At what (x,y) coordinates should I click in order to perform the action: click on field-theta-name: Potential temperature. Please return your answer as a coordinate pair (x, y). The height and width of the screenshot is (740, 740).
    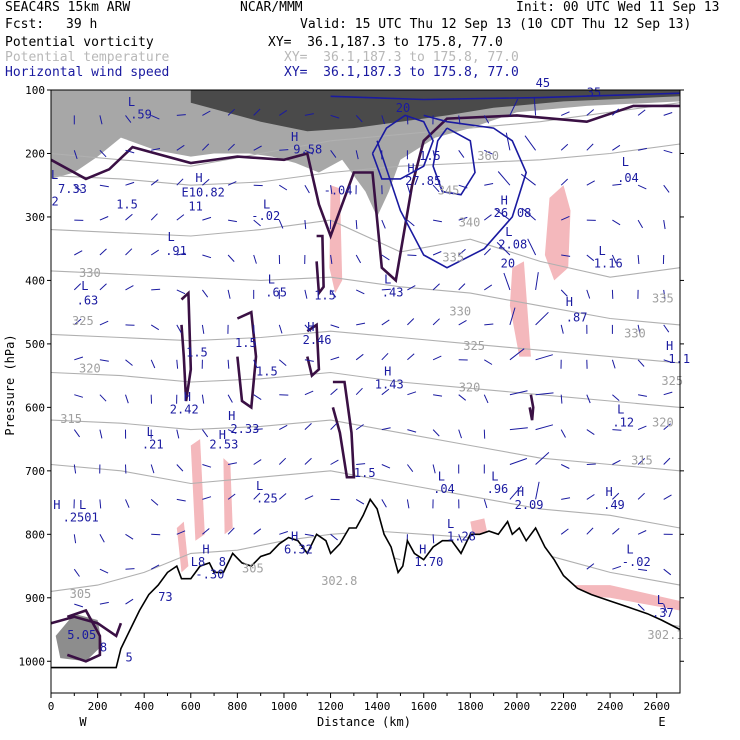
    Looking at the image, I should click on (87, 57).